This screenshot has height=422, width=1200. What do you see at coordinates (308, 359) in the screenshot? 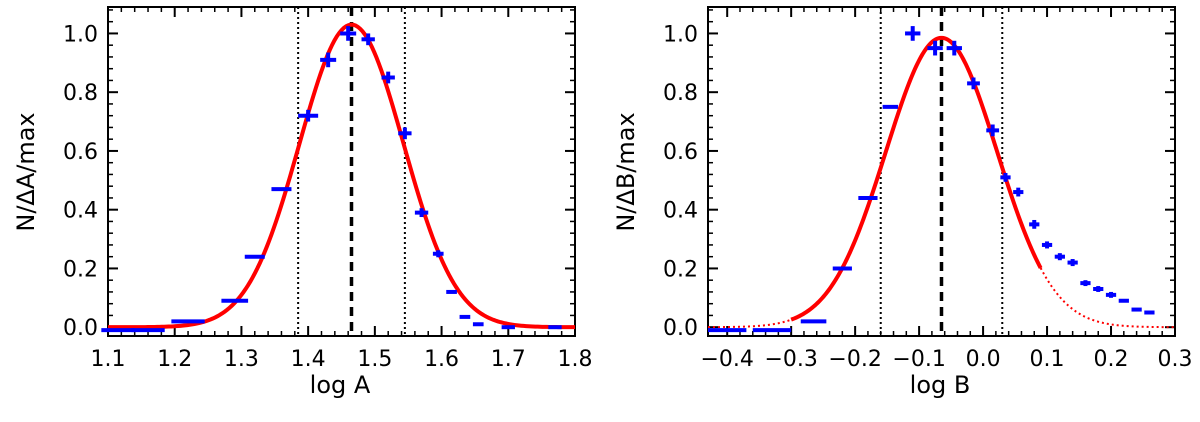
I see `x-tick-label: 1.4` at bounding box center [308, 359].